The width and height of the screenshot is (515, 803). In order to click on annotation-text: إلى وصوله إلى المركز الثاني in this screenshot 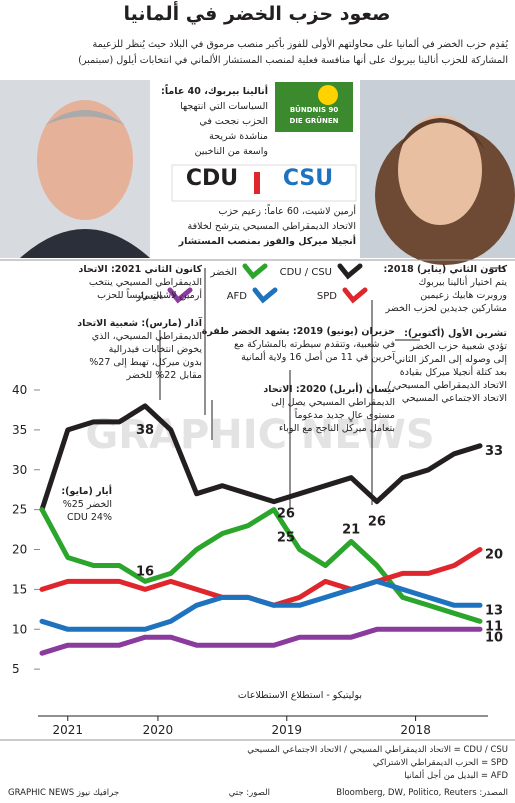, I will do `click(451, 359)`.